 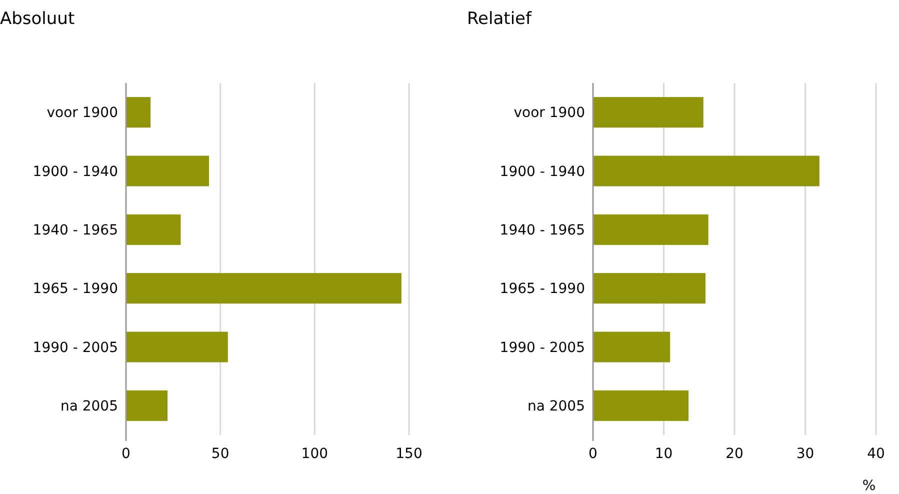 I want to click on x-tick-label: 50, so click(x=220, y=454).